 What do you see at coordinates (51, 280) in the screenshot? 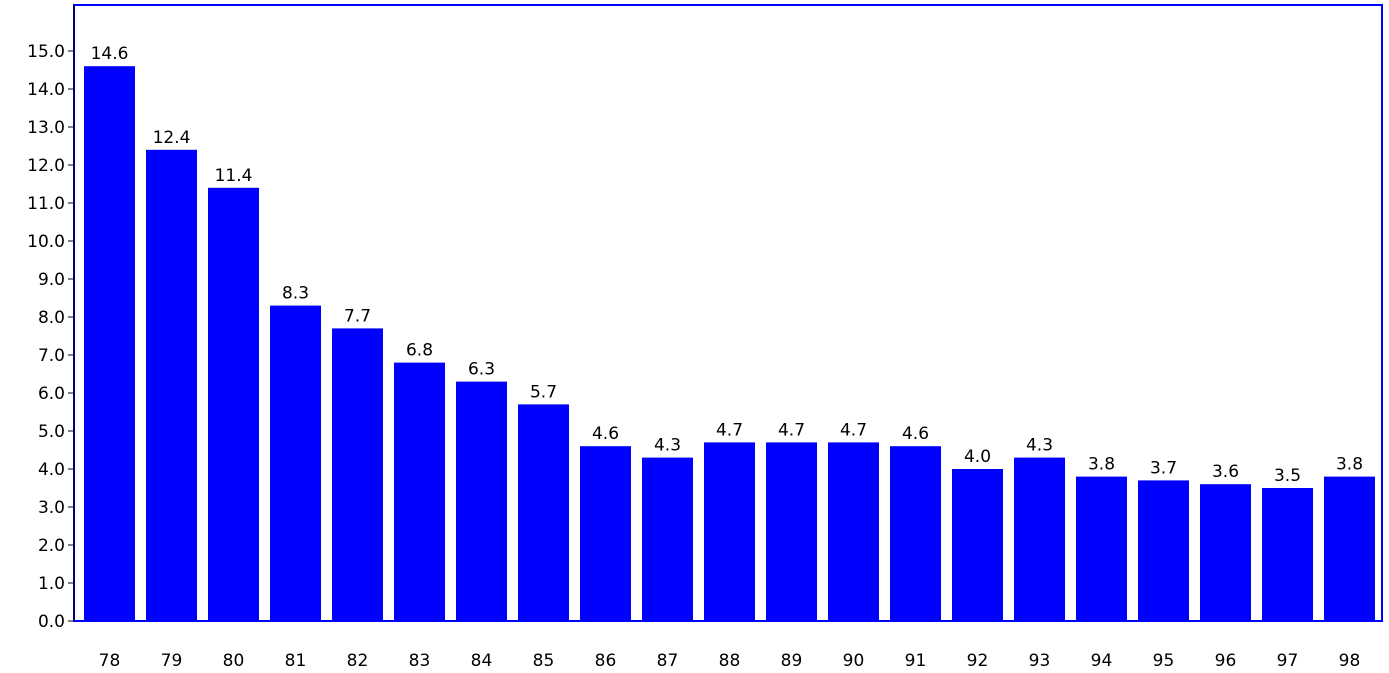
I see `y-tick-label: 9.0` at bounding box center [51, 280].